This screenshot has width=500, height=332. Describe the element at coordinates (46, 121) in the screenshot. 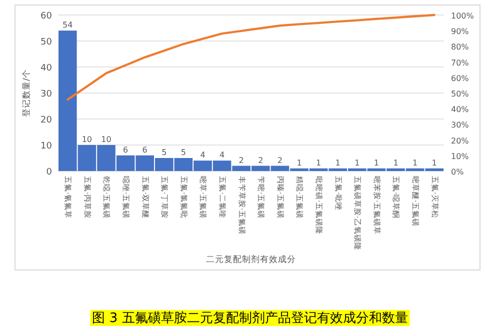

I see `y-tick-label: 20` at that location.